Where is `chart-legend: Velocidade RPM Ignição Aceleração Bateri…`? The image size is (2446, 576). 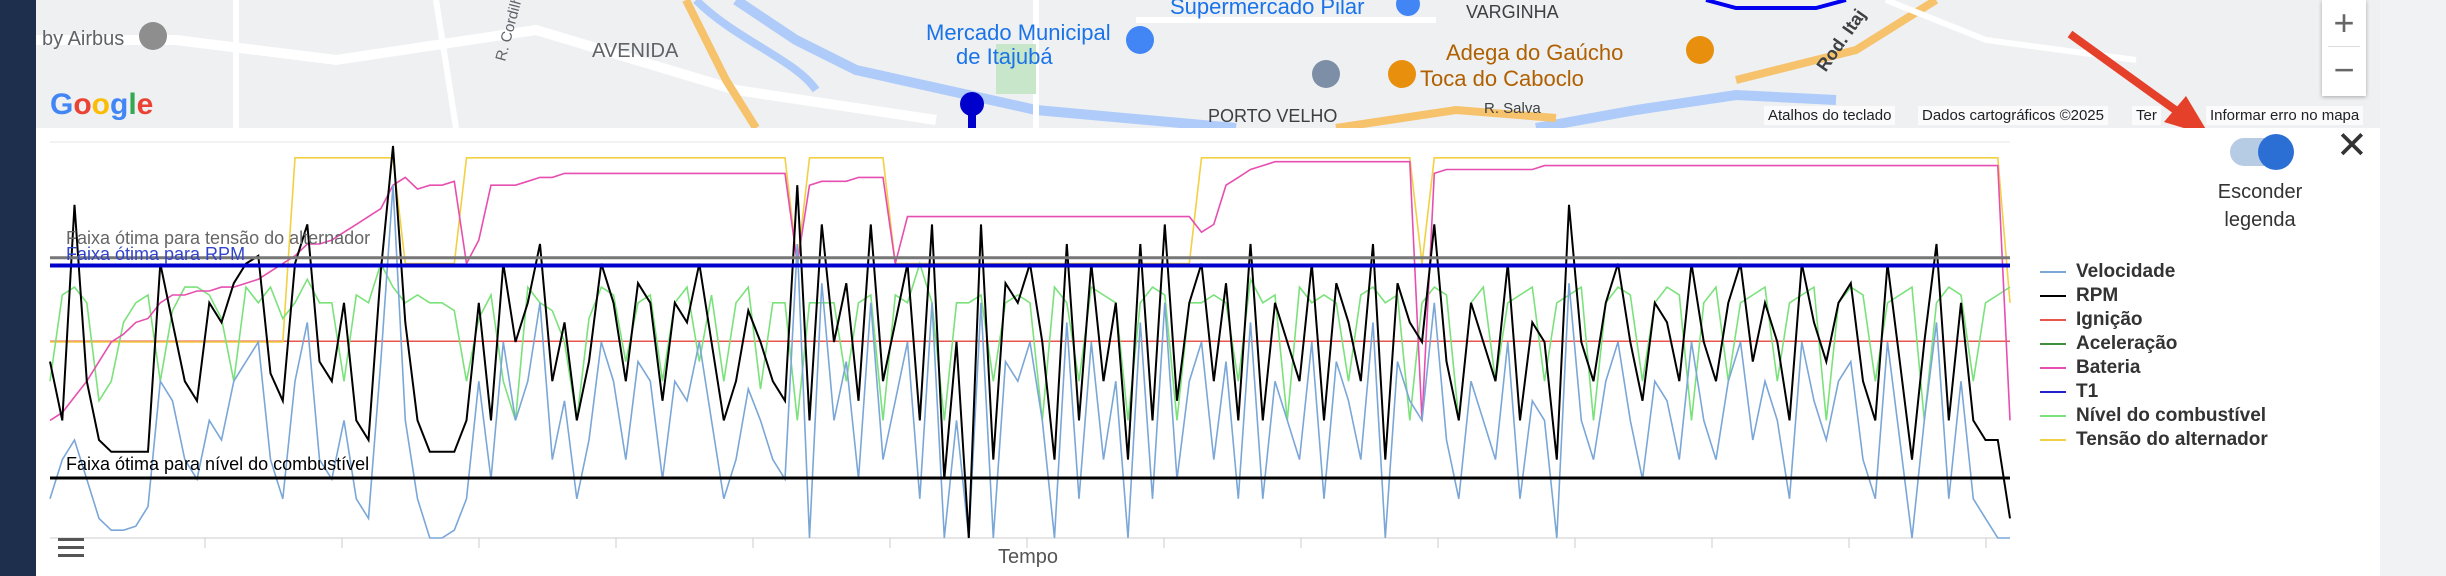 chart-legend: Velocidade RPM Ignição Aceleração Bateri… is located at coordinates (2154, 356).